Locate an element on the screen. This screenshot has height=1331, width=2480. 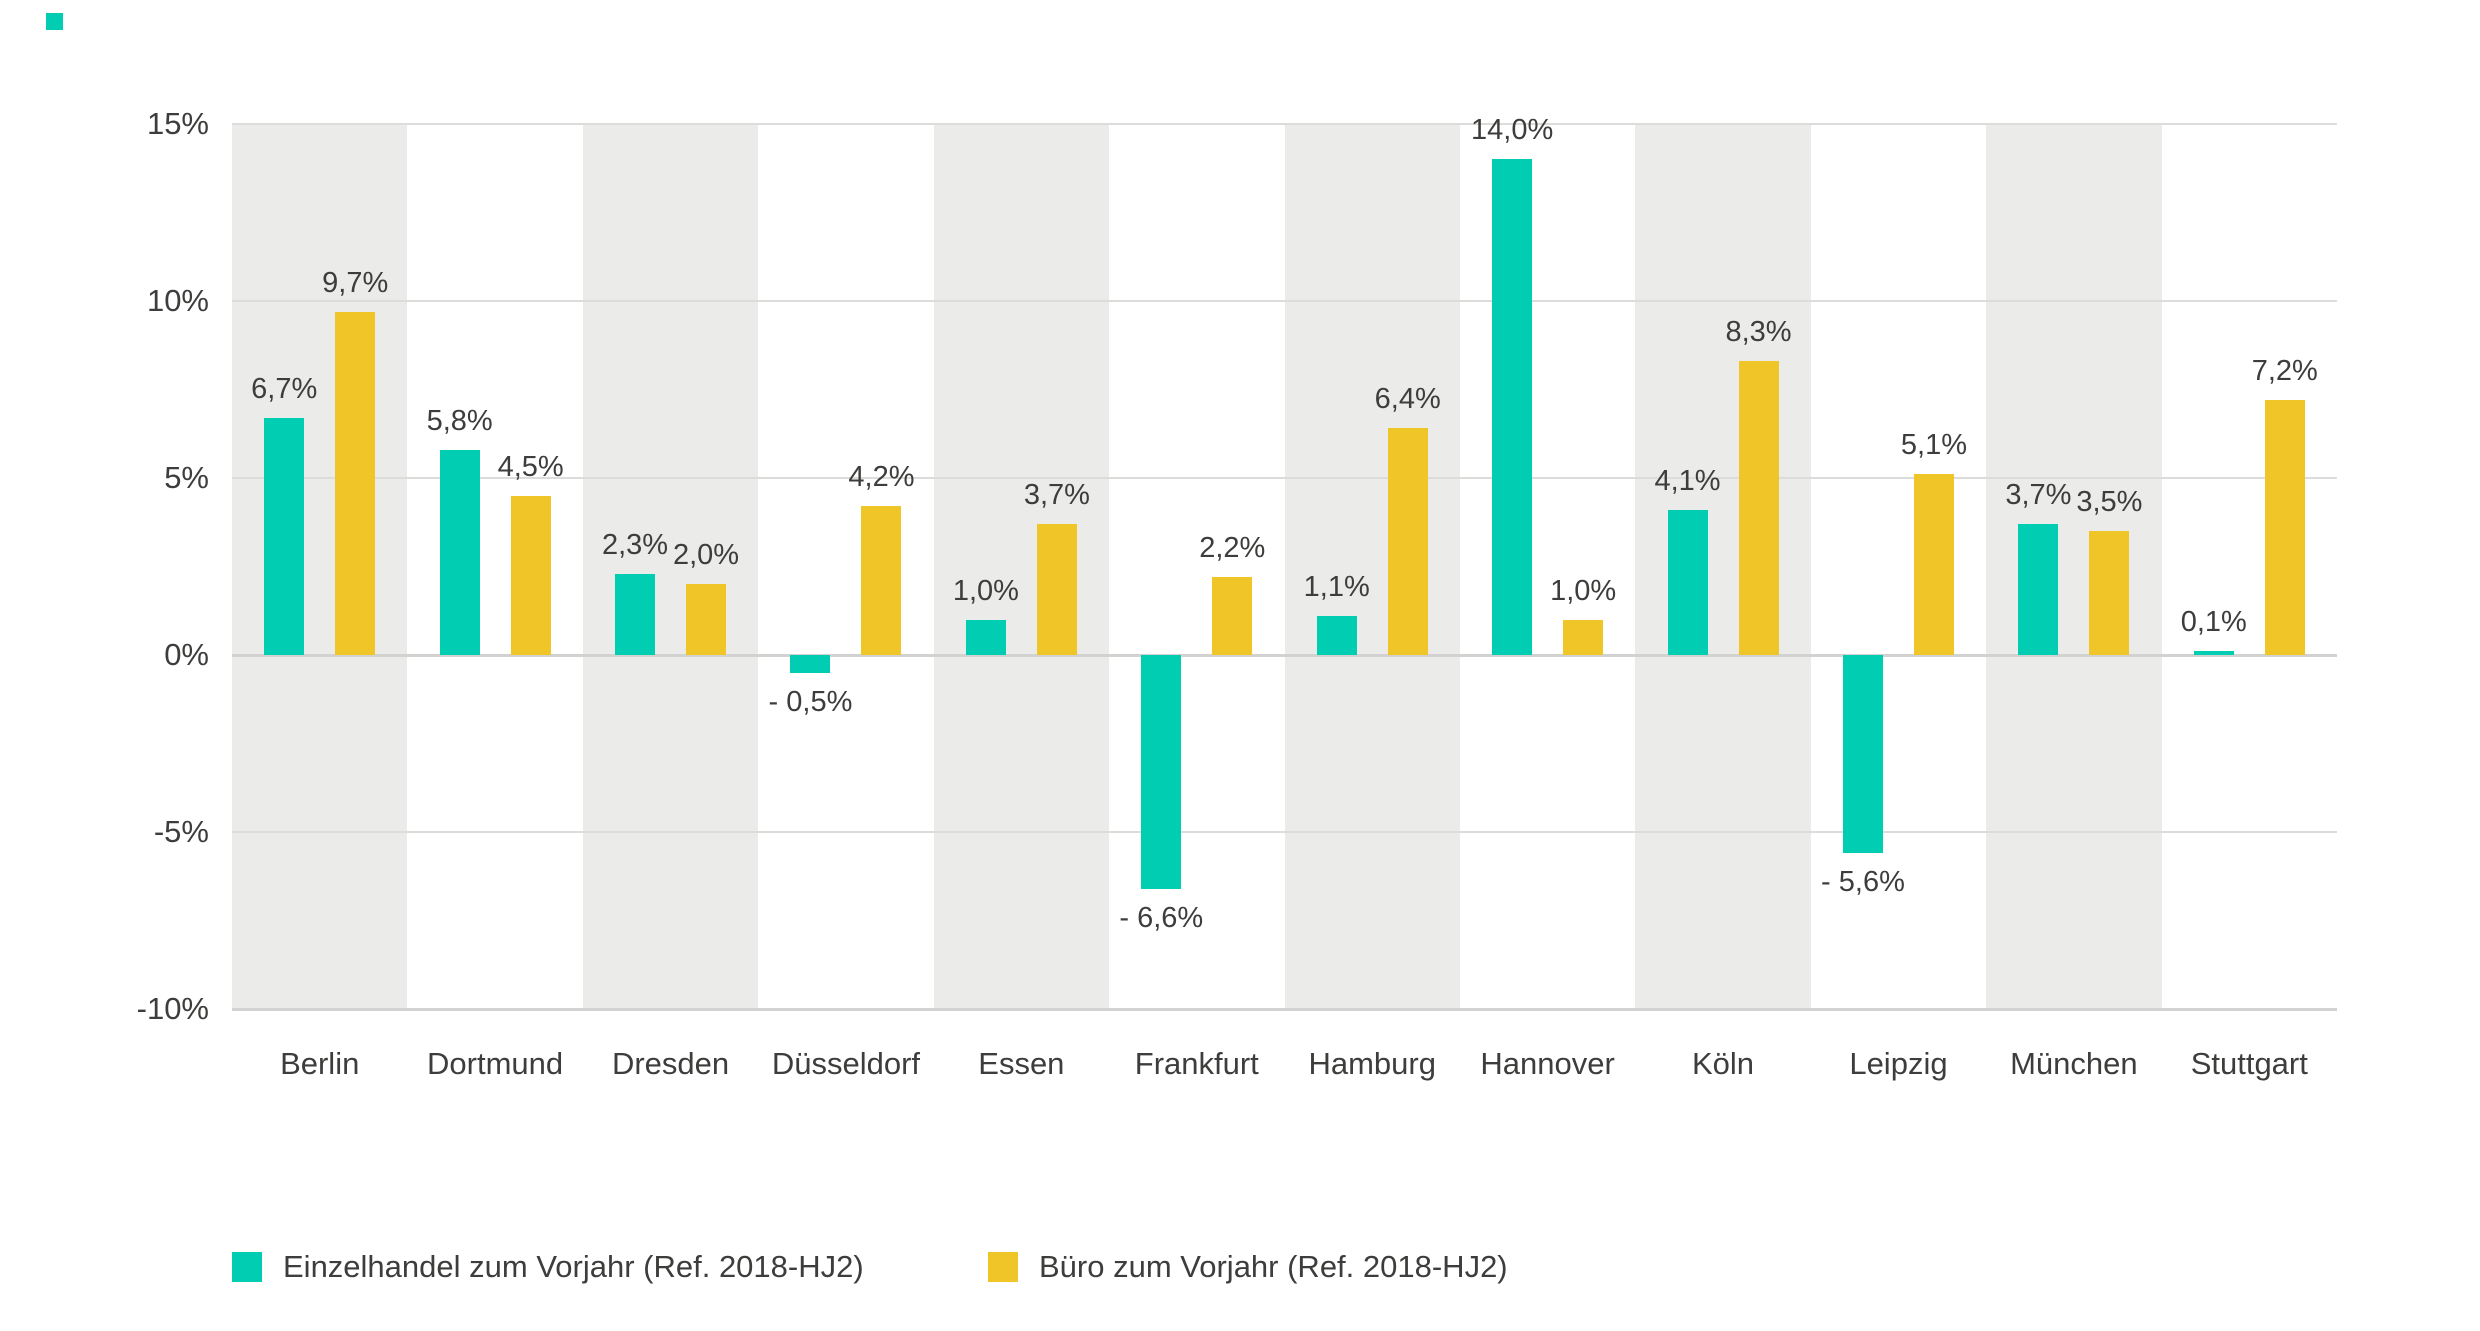
bar-einzelhandel-hamburg is located at coordinates (1336, 635).